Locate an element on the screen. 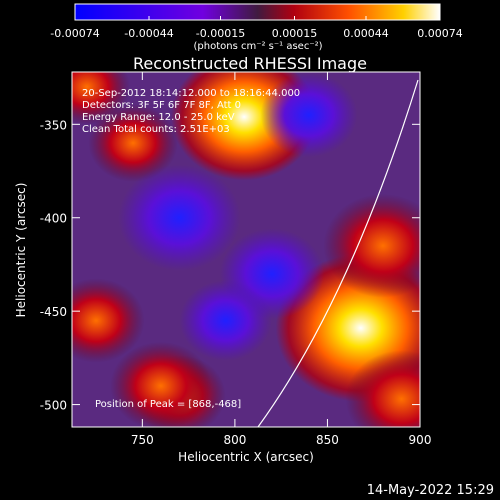 This screenshot has height=500, width=500. colorbar-units: (photons cm⁻² s⁻¹ asec⁻²) is located at coordinates (257, 46).